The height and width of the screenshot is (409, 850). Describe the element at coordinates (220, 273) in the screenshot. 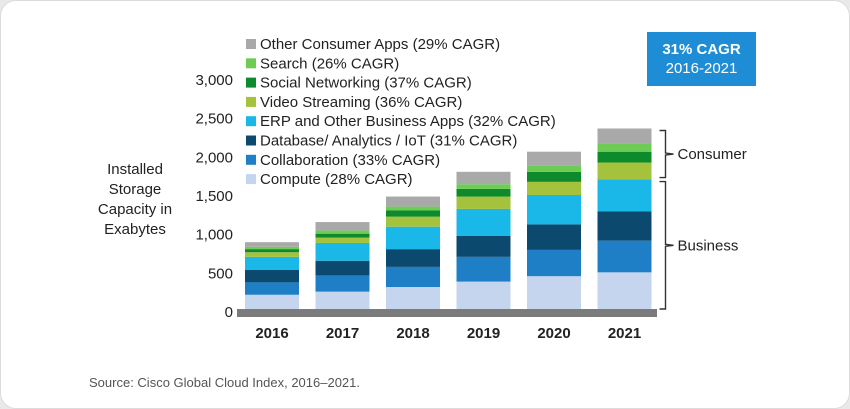

I see `y-tick-label: 500` at that location.